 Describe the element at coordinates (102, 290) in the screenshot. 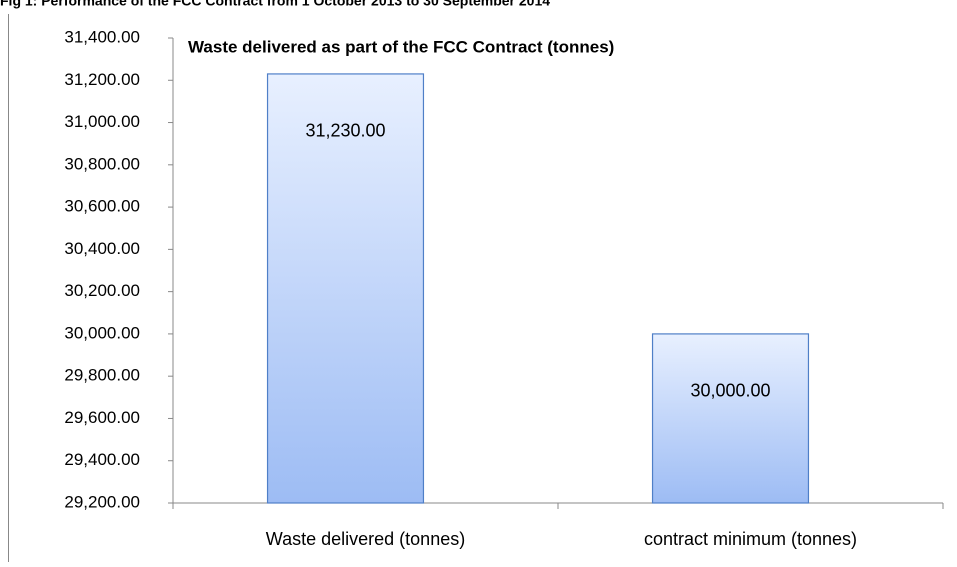

I see `y-tick-label: 30,200.00` at that location.